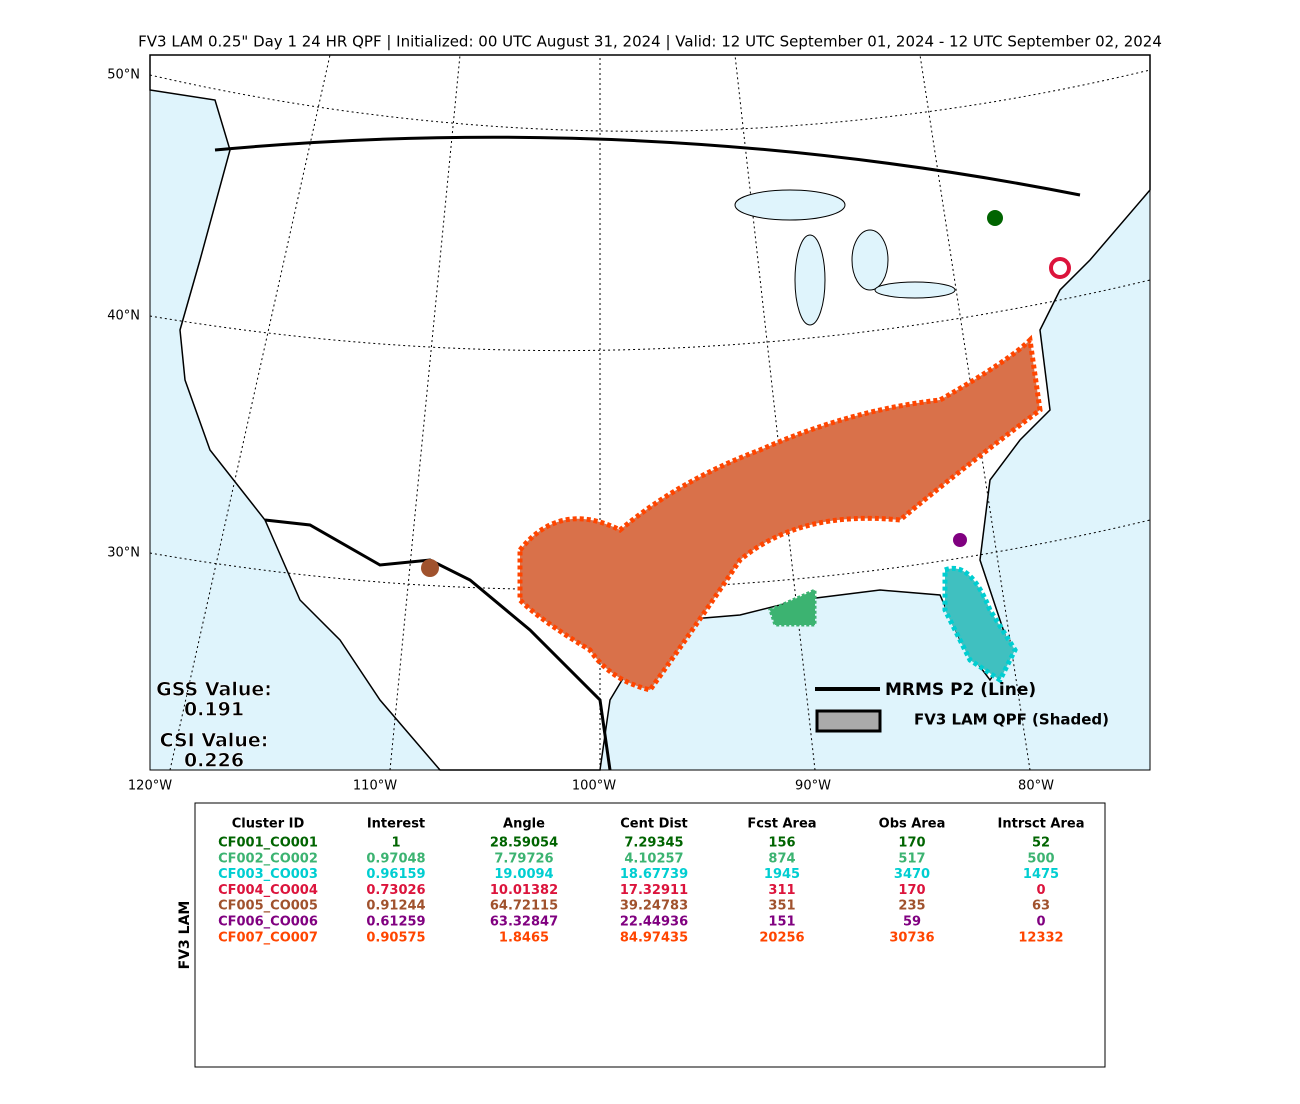 This screenshot has width=1300, height=1104. Describe the element at coordinates (912, 922) in the screenshot. I see `table-cell: 59` at that location.